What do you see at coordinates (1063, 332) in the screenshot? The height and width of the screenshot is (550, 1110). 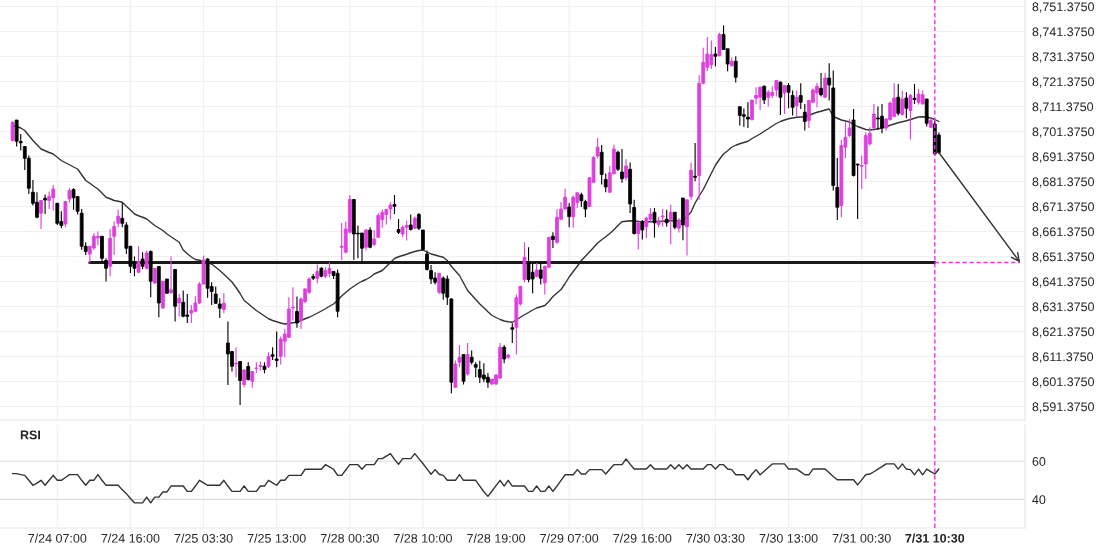 I see `y-tick-label: 8,621.3750` at bounding box center [1063, 332].